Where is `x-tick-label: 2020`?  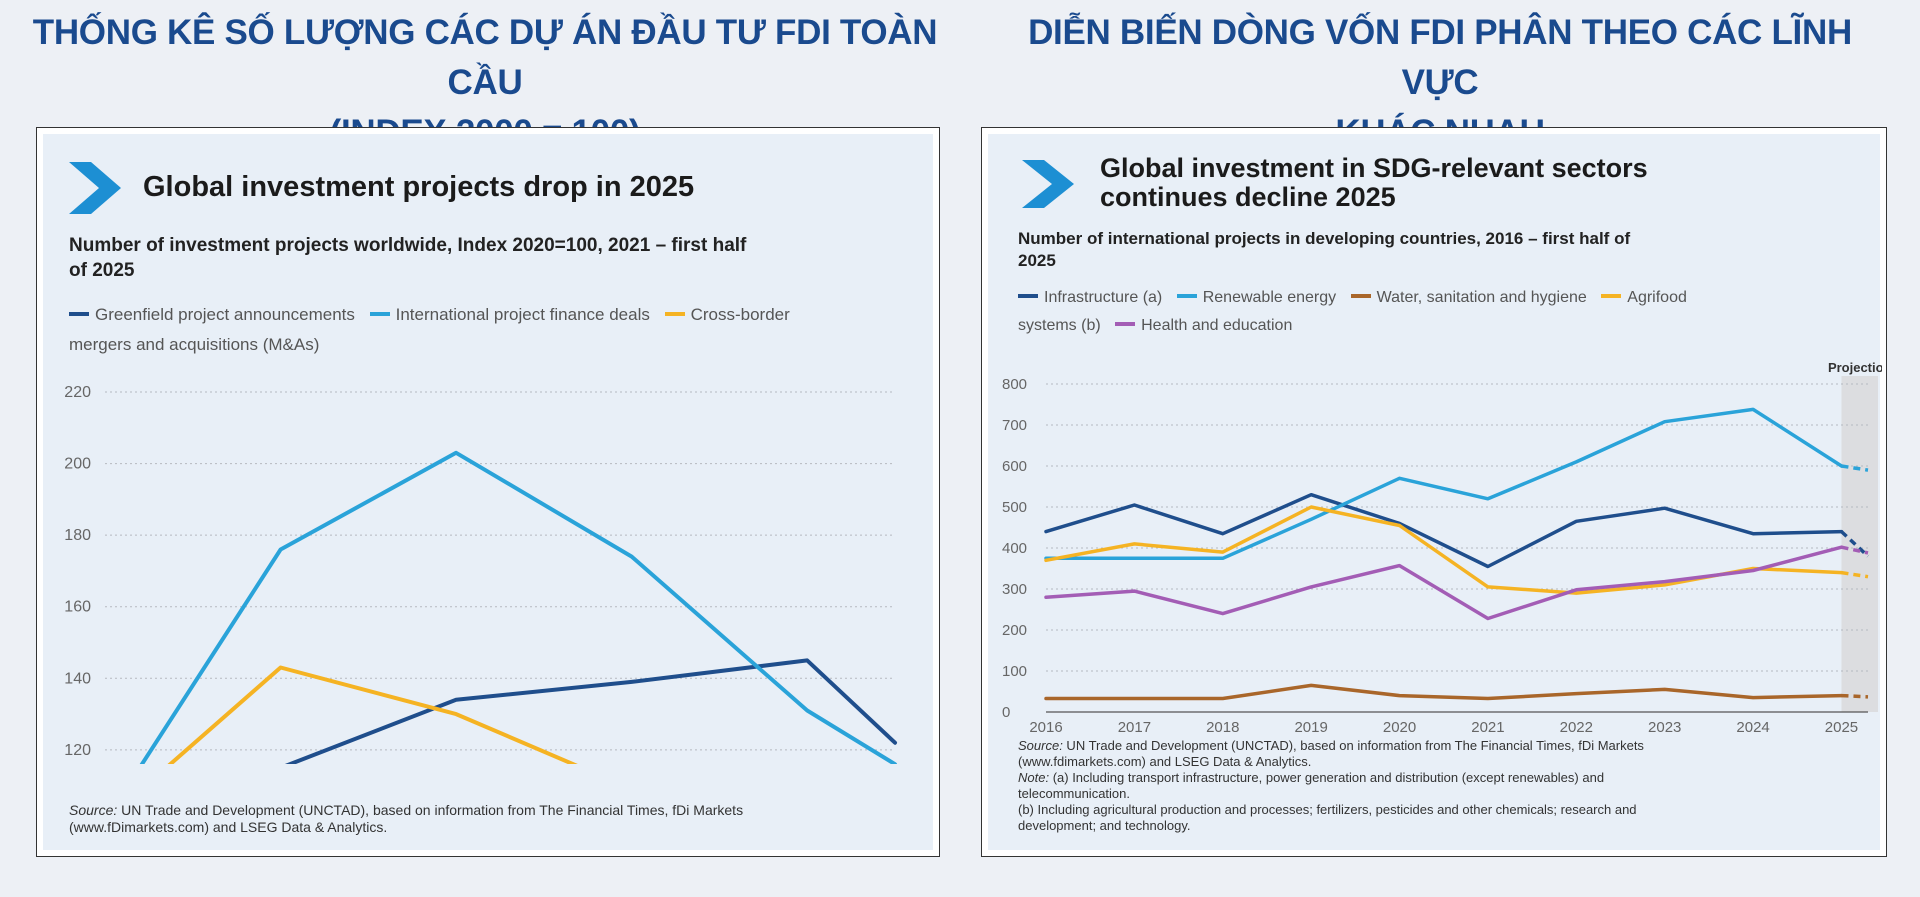 x-tick-label: 2020 is located at coordinates (1399, 727).